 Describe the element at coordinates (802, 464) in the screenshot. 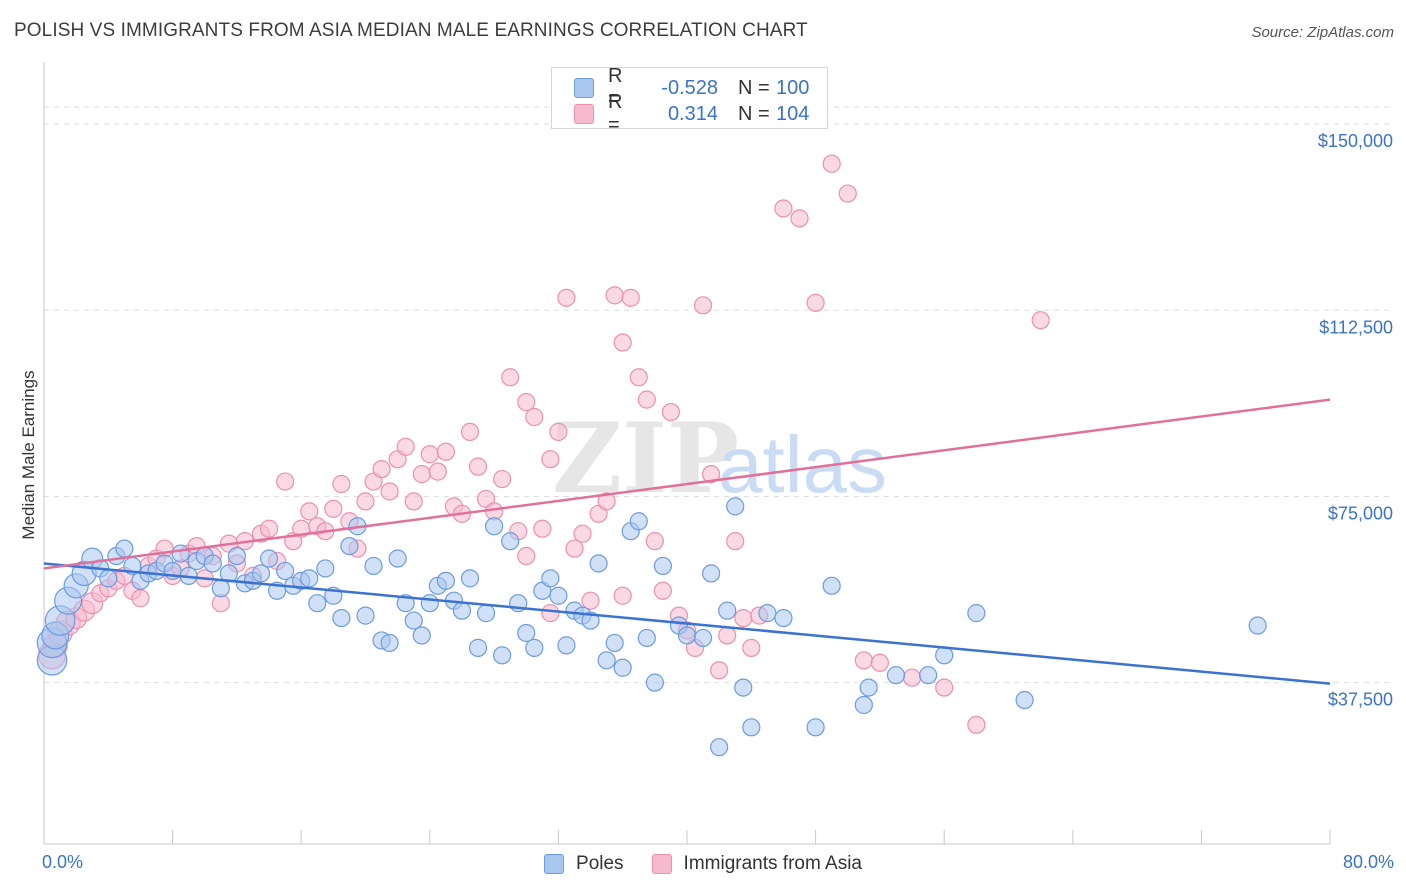

I see `watermark-atlas: atlas` at that location.